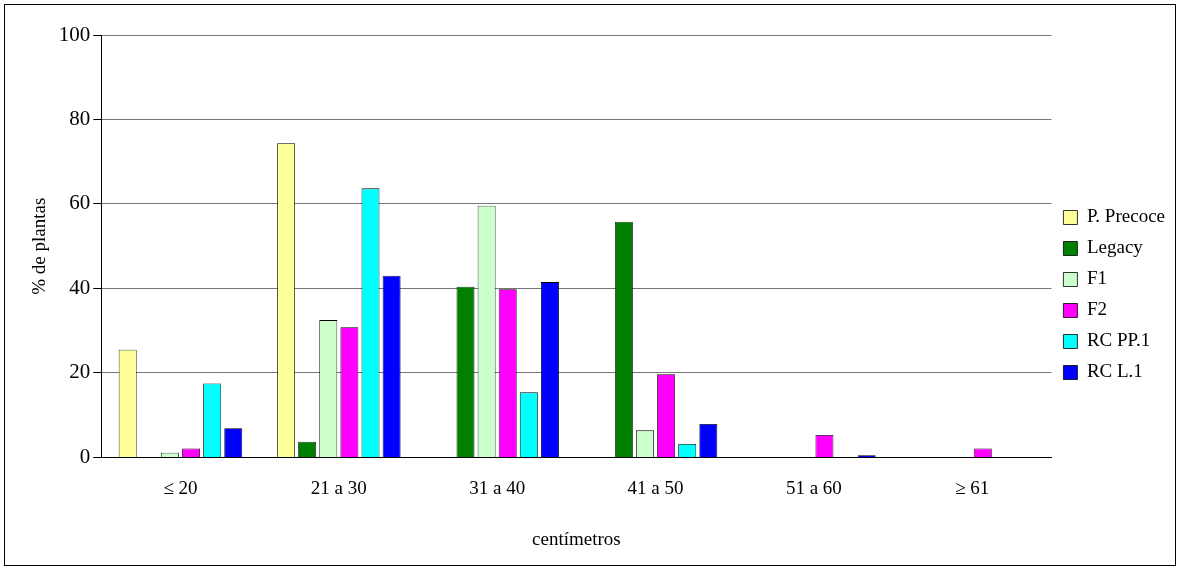 The height and width of the screenshot is (572, 1182). I want to click on legend-label: Legacy, so click(1115, 247).